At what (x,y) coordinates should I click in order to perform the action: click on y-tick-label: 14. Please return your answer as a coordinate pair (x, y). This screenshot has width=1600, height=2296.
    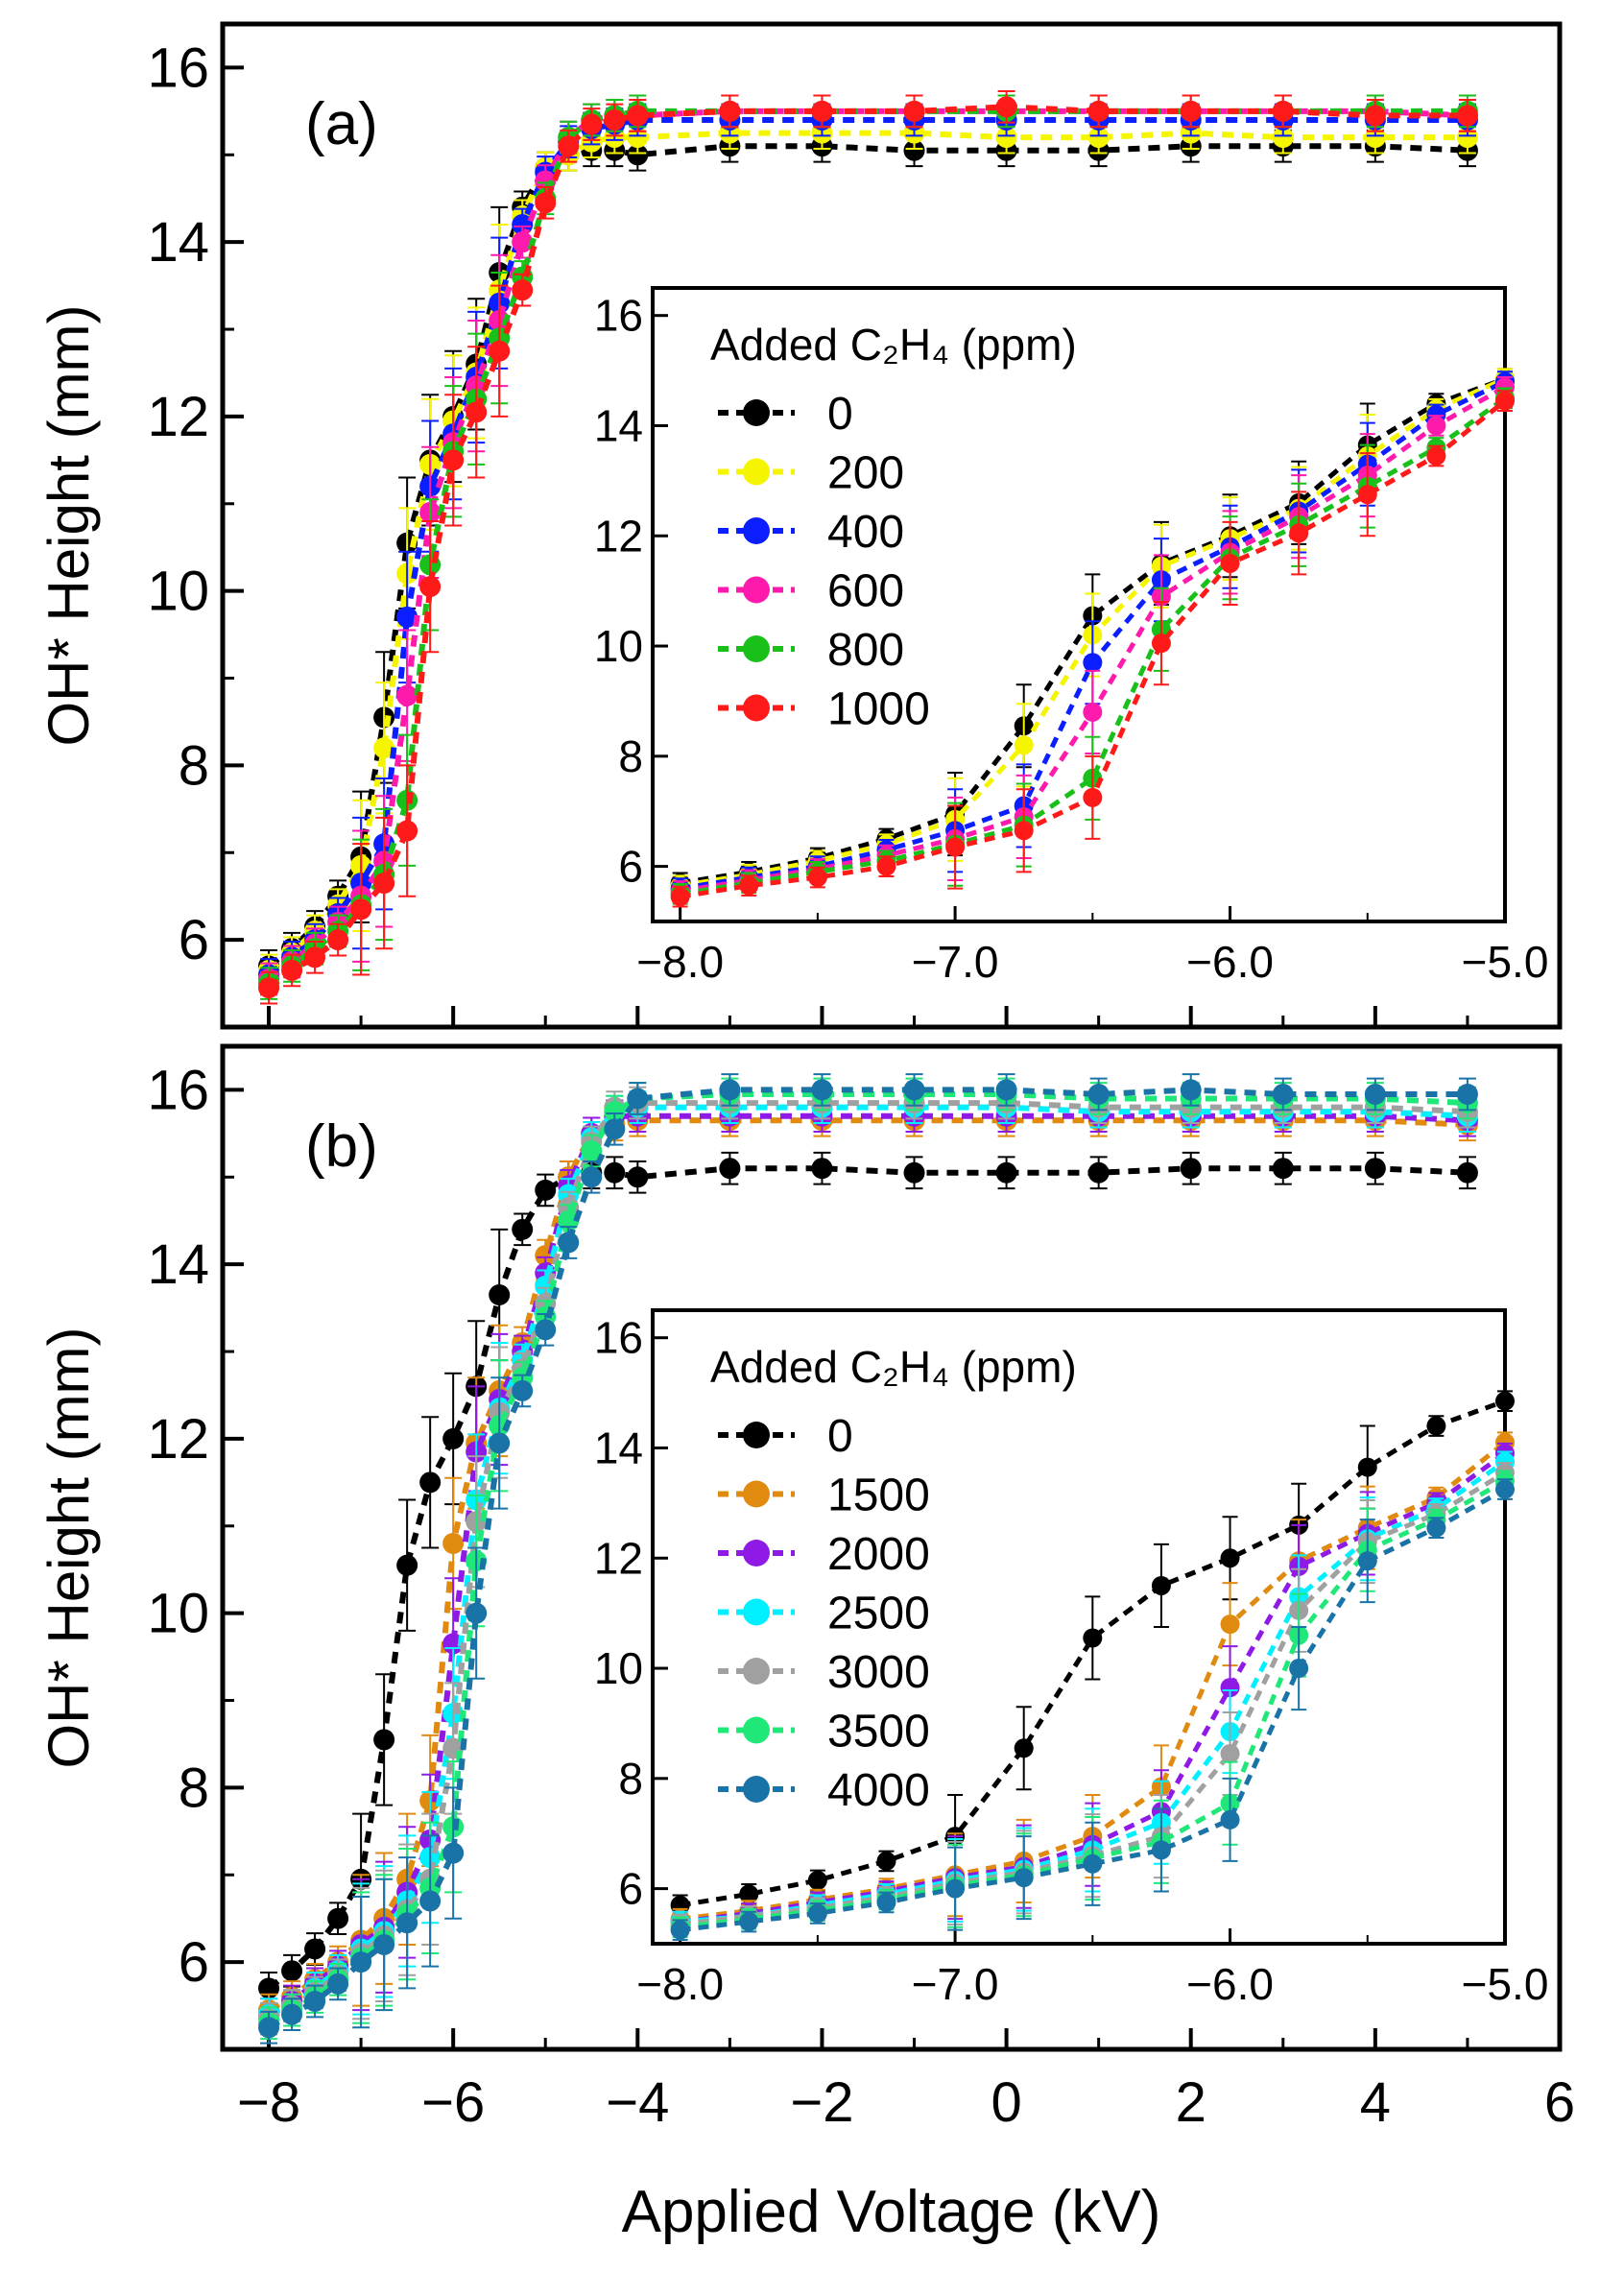
    Looking at the image, I should click on (178, 1265).